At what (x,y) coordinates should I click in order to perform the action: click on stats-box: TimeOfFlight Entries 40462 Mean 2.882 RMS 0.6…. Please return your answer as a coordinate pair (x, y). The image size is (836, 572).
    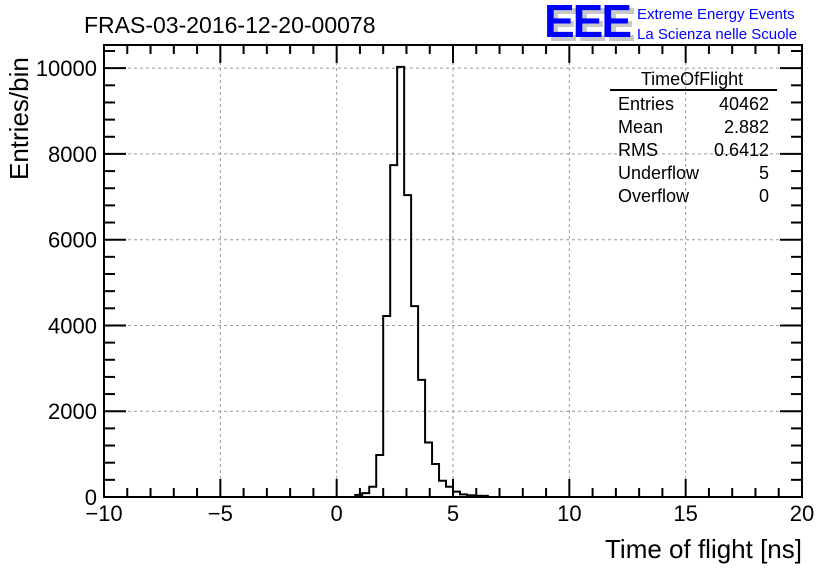
    Looking at the image, I should click on (693, 137).